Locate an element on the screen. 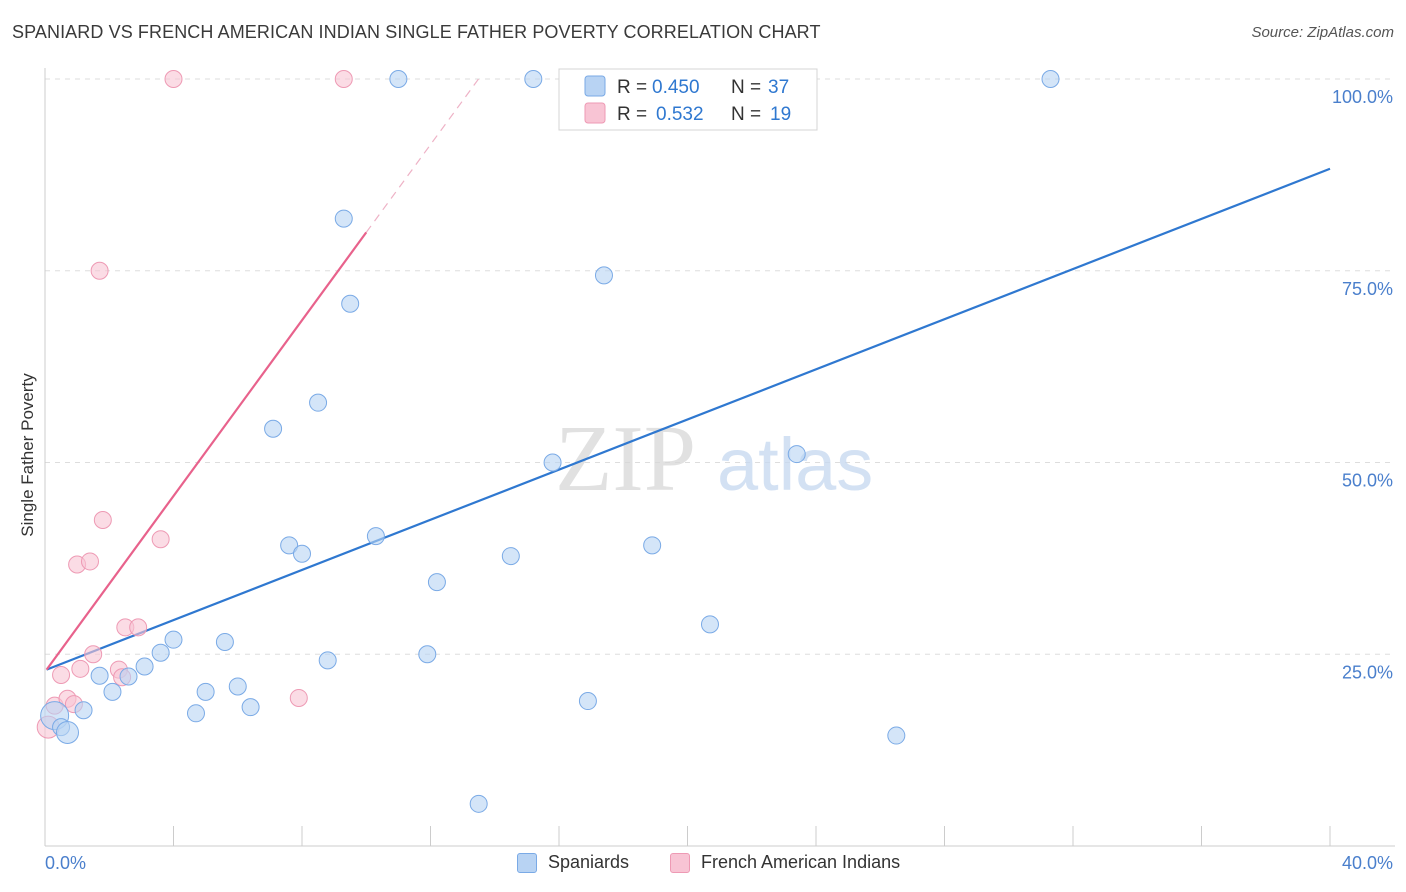 This screenshot has height=892, width=1406. legend-label-french-american-indians: French American Indians is located at coordinates (801, 862).